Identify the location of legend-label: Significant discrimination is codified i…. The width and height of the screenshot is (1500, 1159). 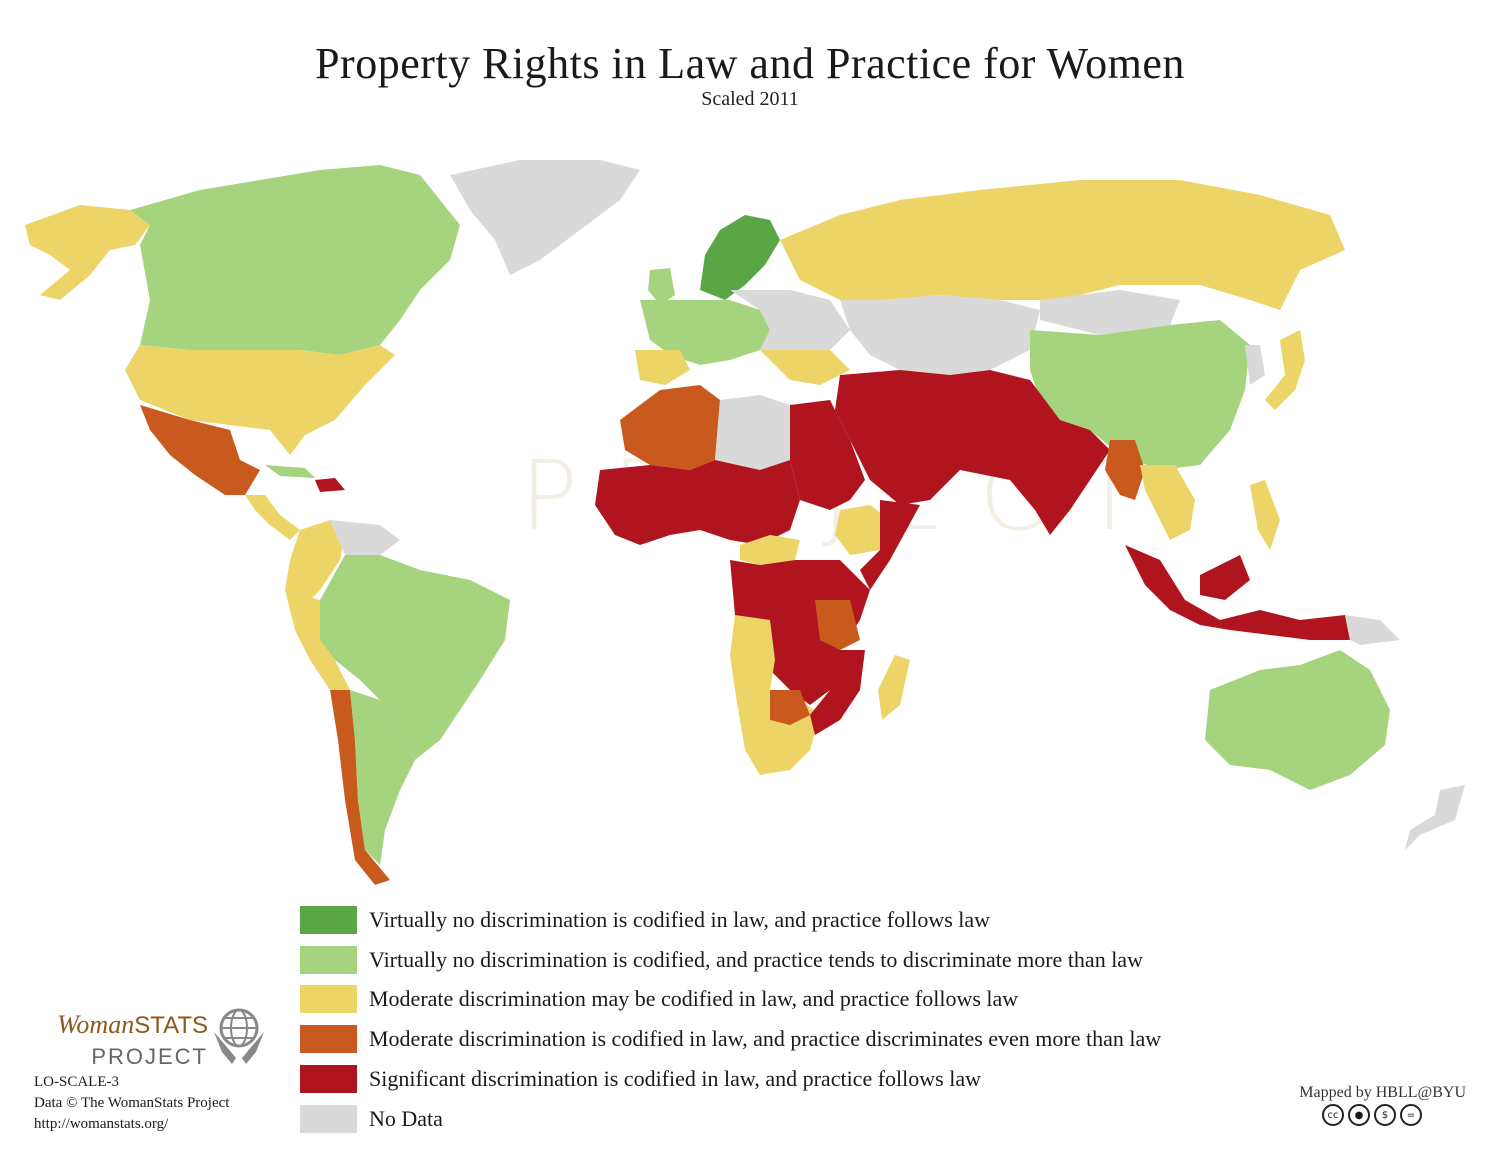
(675, 1079).